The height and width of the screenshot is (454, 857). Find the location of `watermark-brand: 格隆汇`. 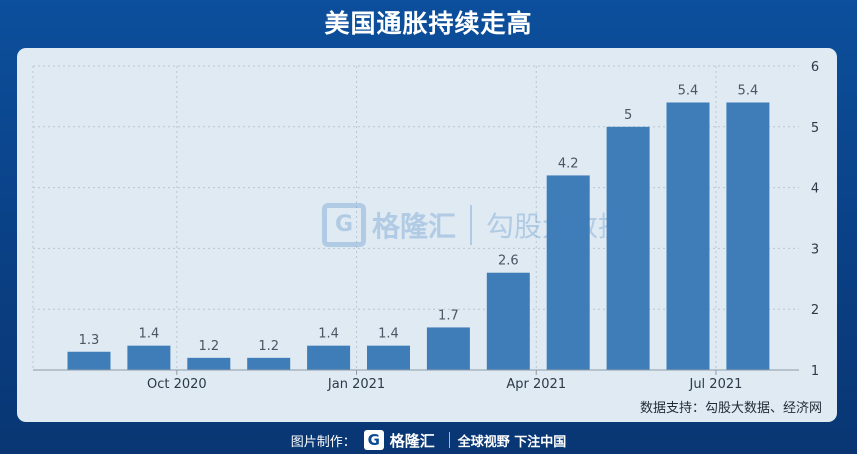

watermark-brand: 格隆汇 is located at coordinates (414, 226).